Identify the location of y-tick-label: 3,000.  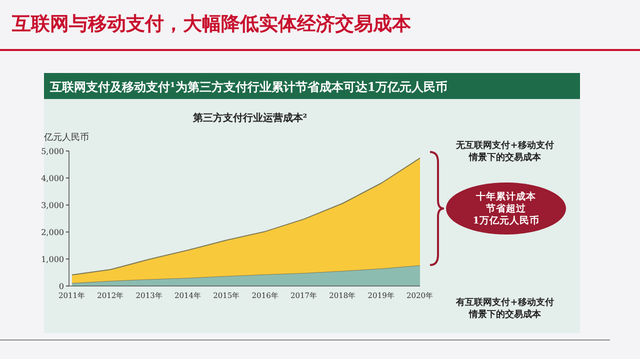
(52, 205).